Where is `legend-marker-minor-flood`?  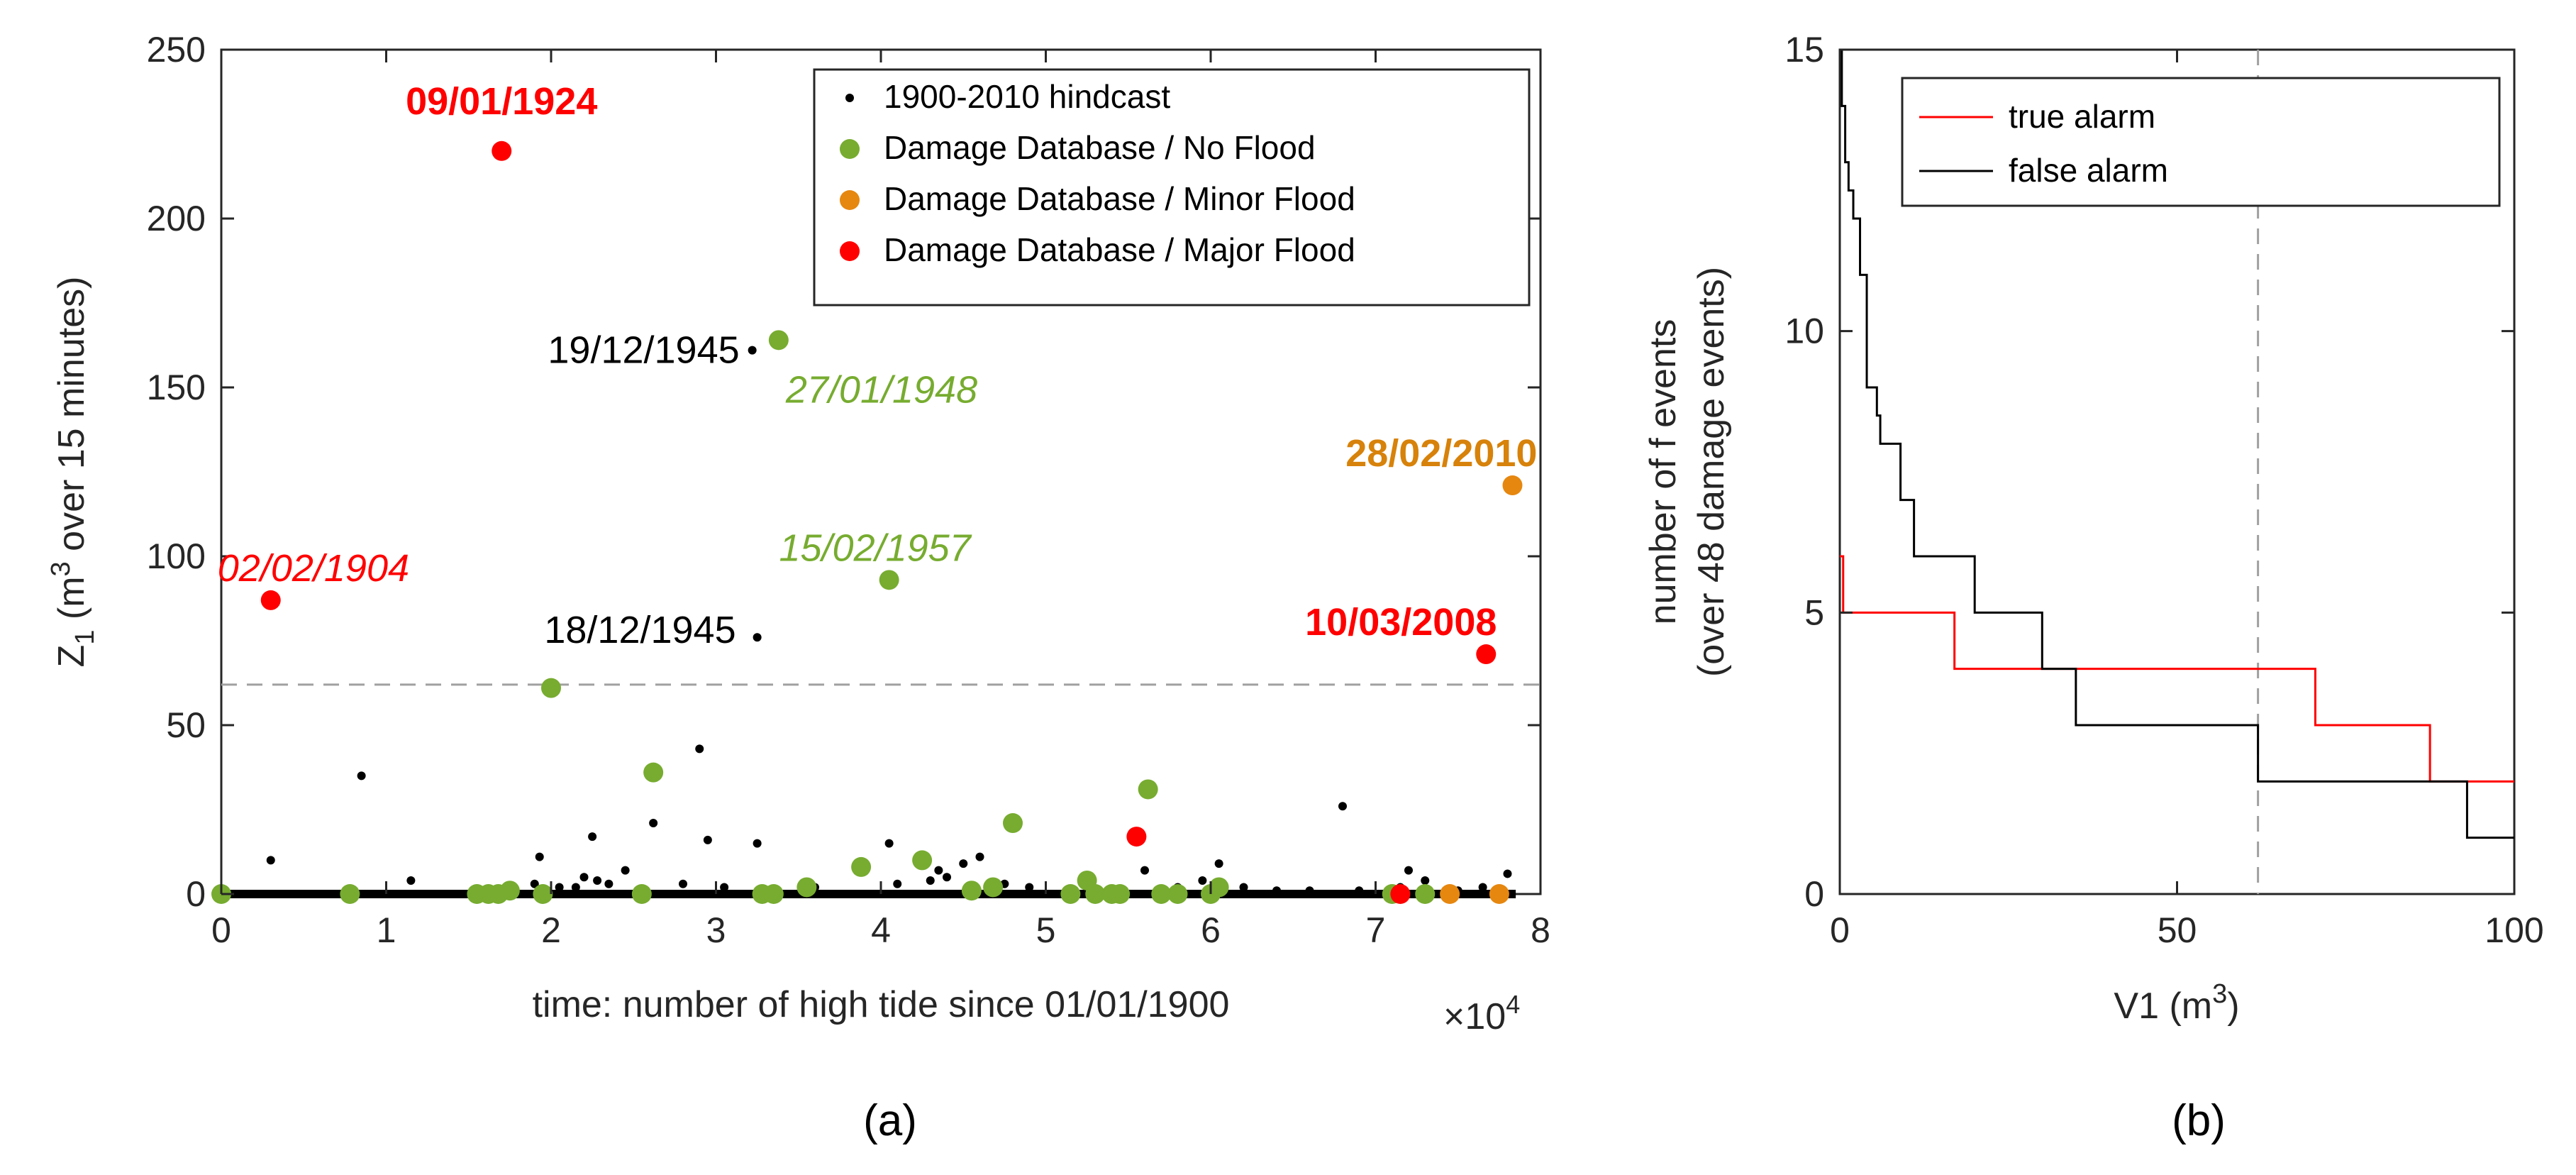
legend-marker-minor-flood is located at coordinates (850, 200).